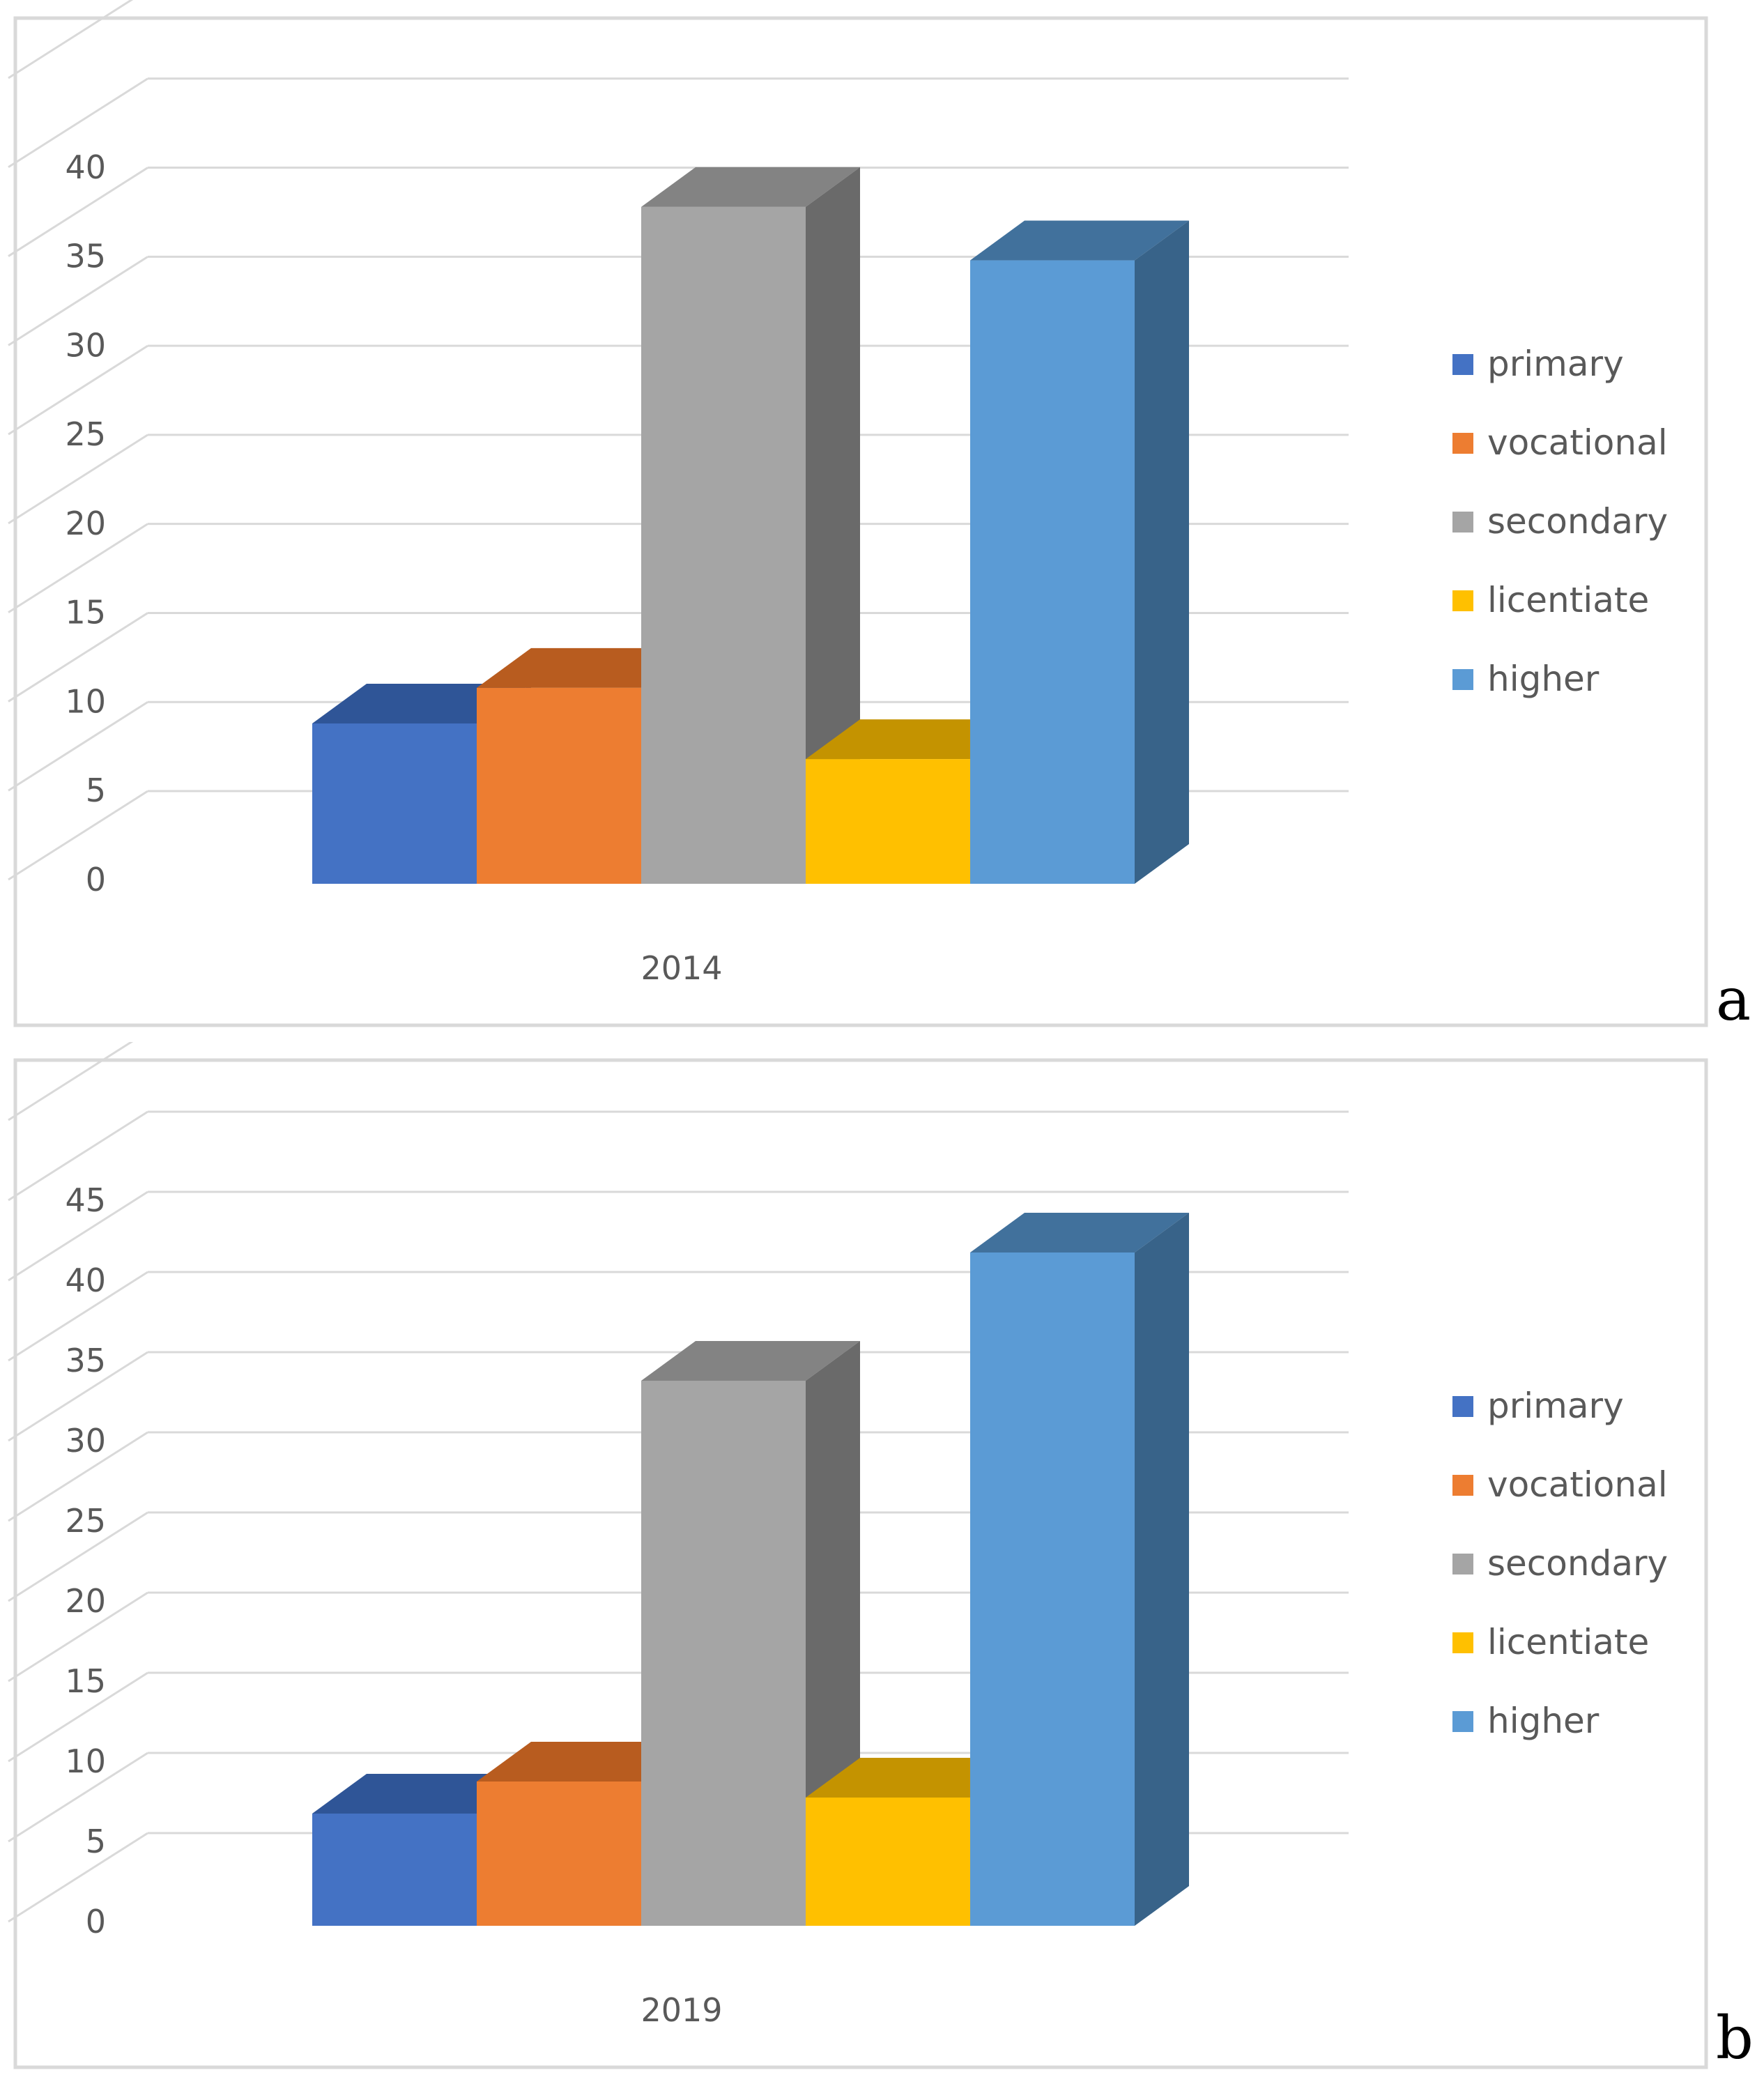  Describe the element at coordinates (888, 1862) in the screenshot. I see `chart-b-bar-licentiate` at that location.